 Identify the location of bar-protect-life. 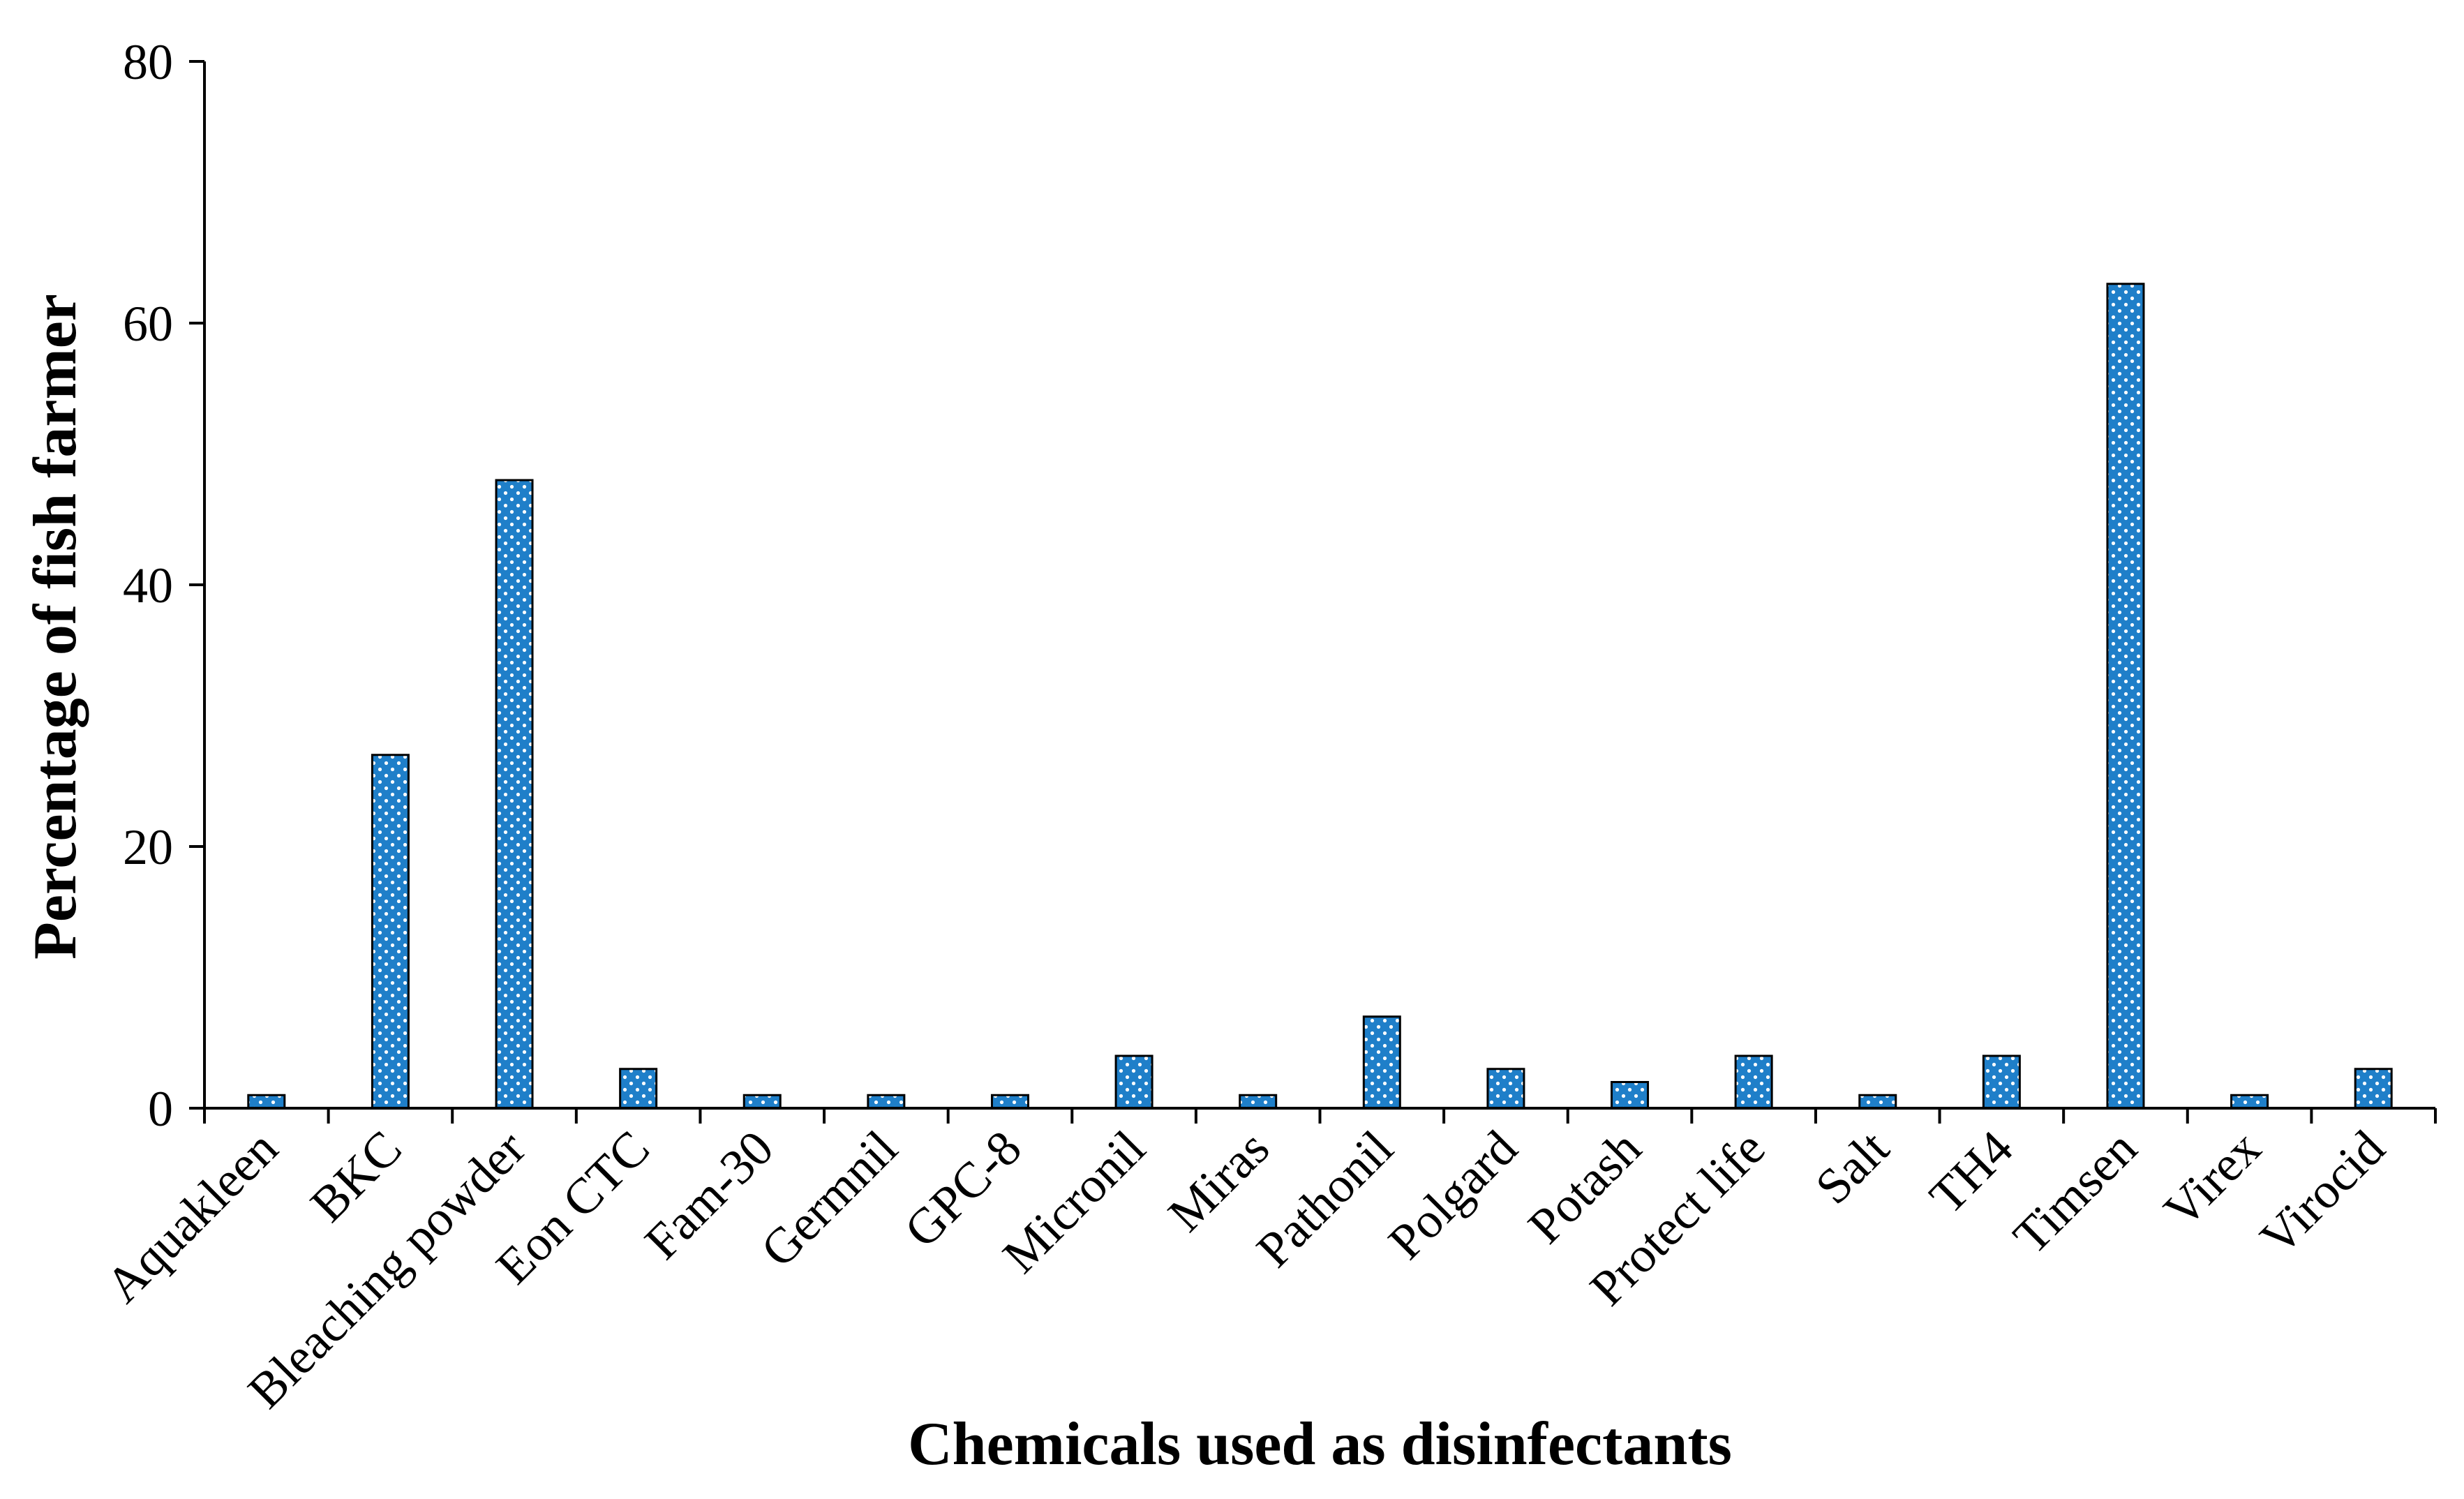
(1753, 1082).